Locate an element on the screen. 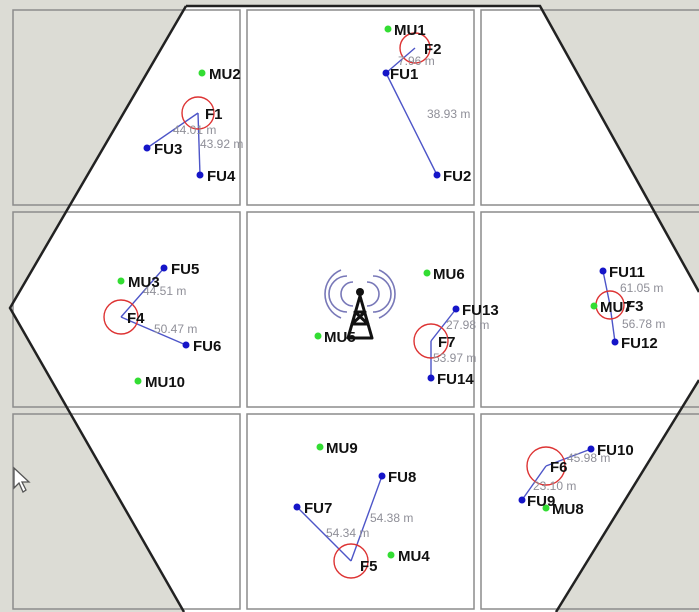 The width and height of the screenshot is (699, 612). macro-user-label: MU8 is located at coordinates (568, 509).